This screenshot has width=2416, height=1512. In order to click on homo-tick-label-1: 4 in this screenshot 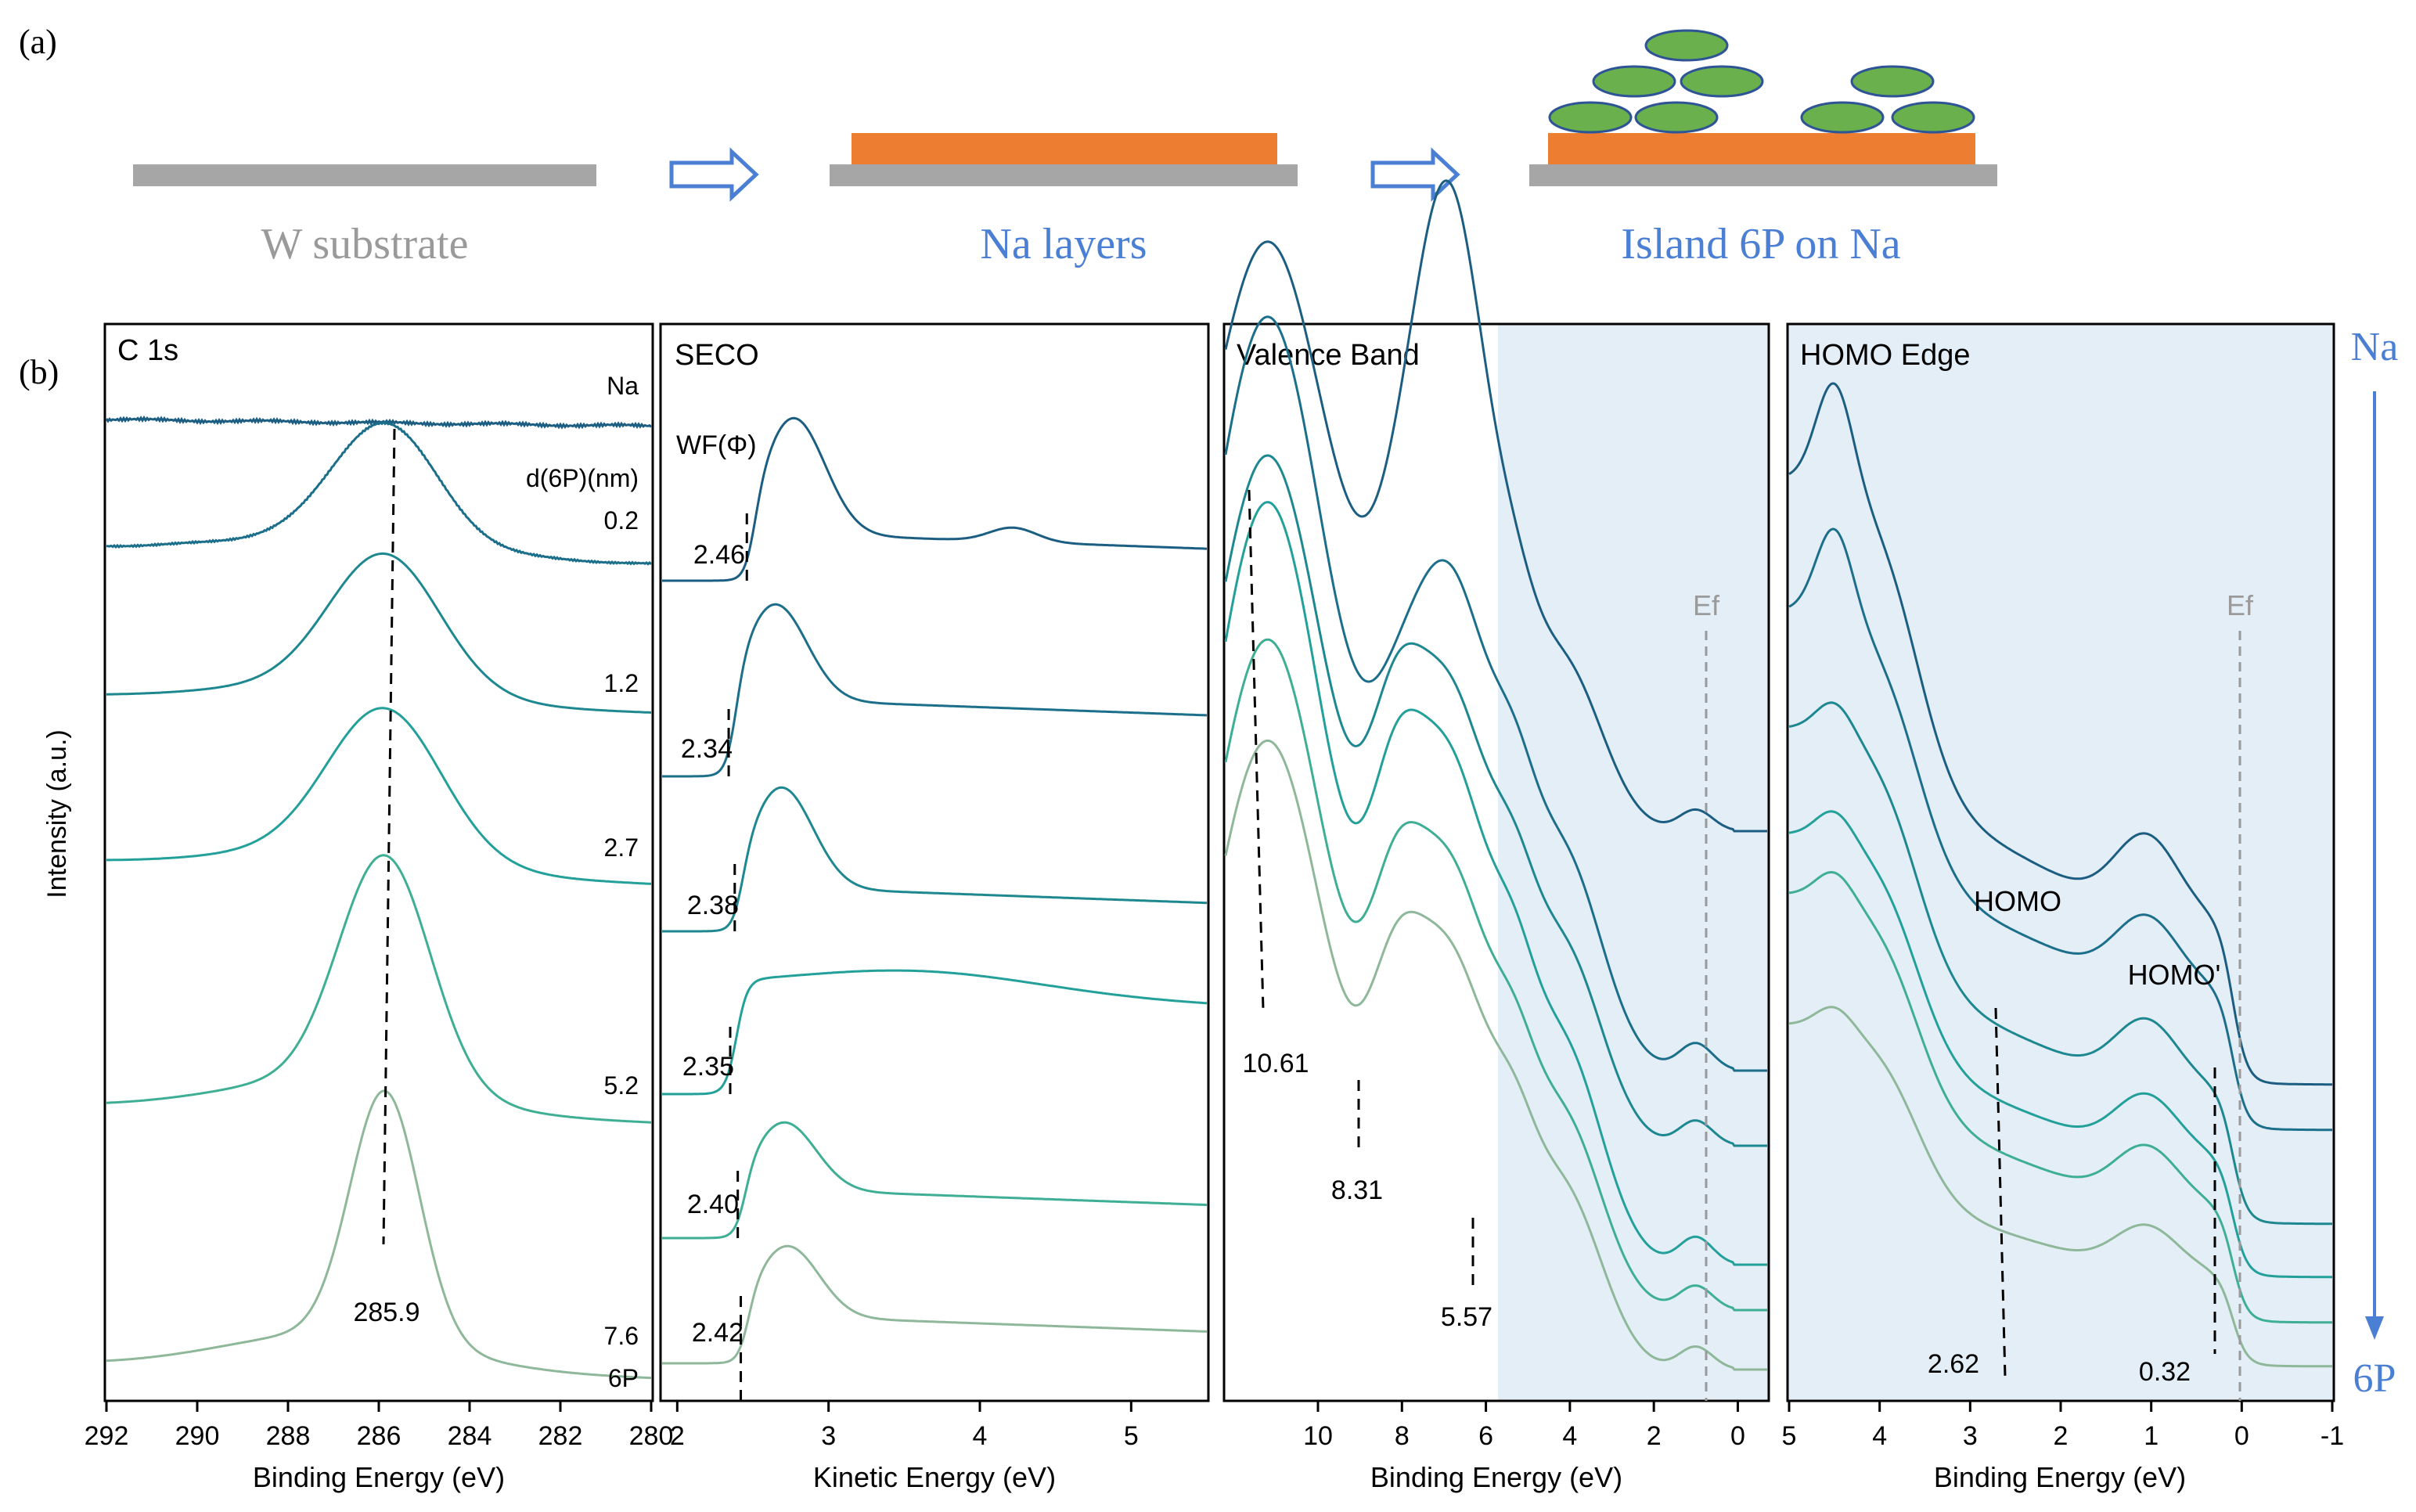, I will do `click(1879, 1436)`.